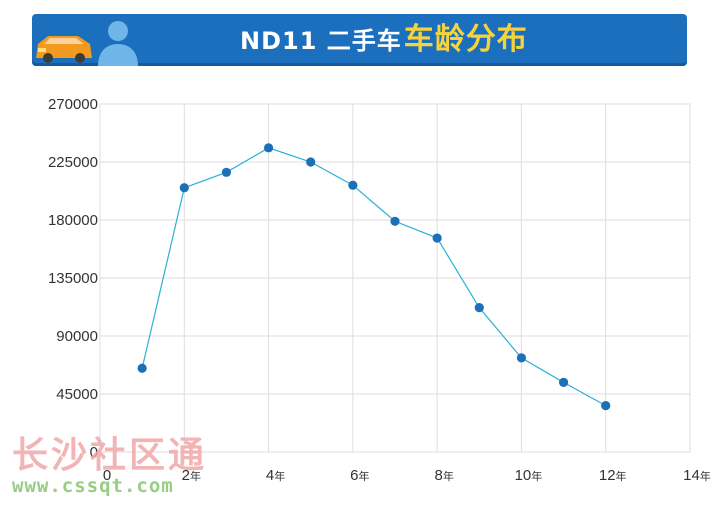 The width and height of the screenshot is (720, 511). I want to click on watermark-name: 长沙社区通, so click(110, 455).